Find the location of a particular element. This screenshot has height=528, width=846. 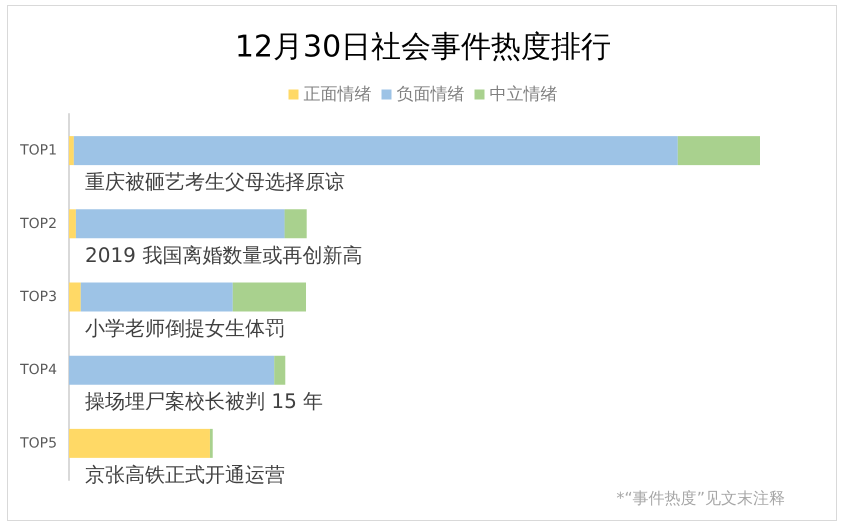

y-tick-label: TOP2 is located at coordinates (38, 224).